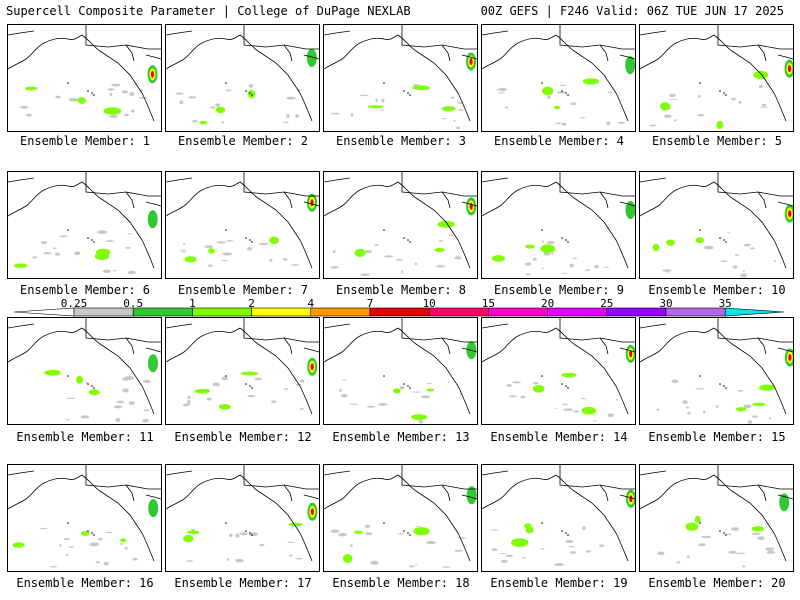 This screenshot has width=800, height=600. What do you see at coordinates (784, 502) in the screenshot?
I see `scp-core-green` at bounding box center [784, 502].